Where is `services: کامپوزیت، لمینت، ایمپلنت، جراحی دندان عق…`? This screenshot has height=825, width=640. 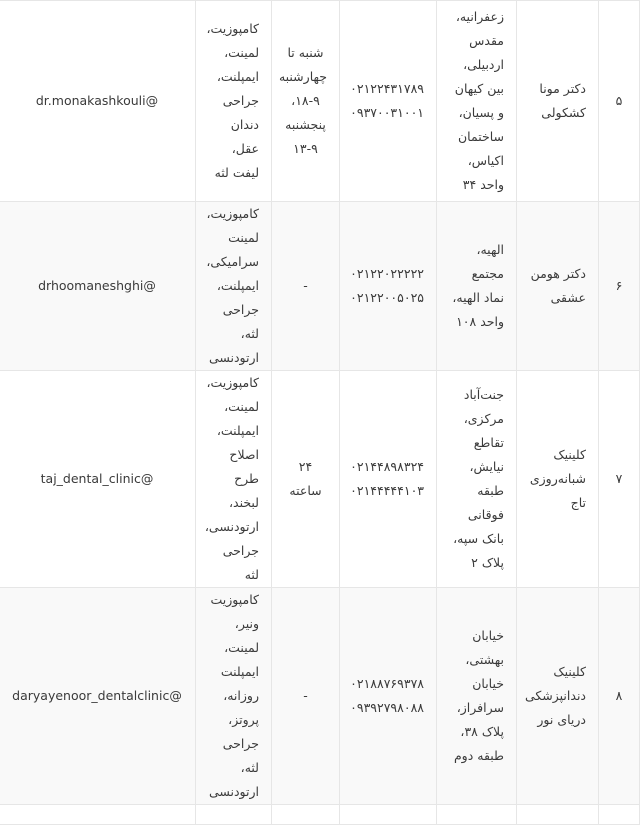
services: کامپوزیت، لمینت، ایمپلنت، جراحی دندان عق… is located at coordinates (233, 101).